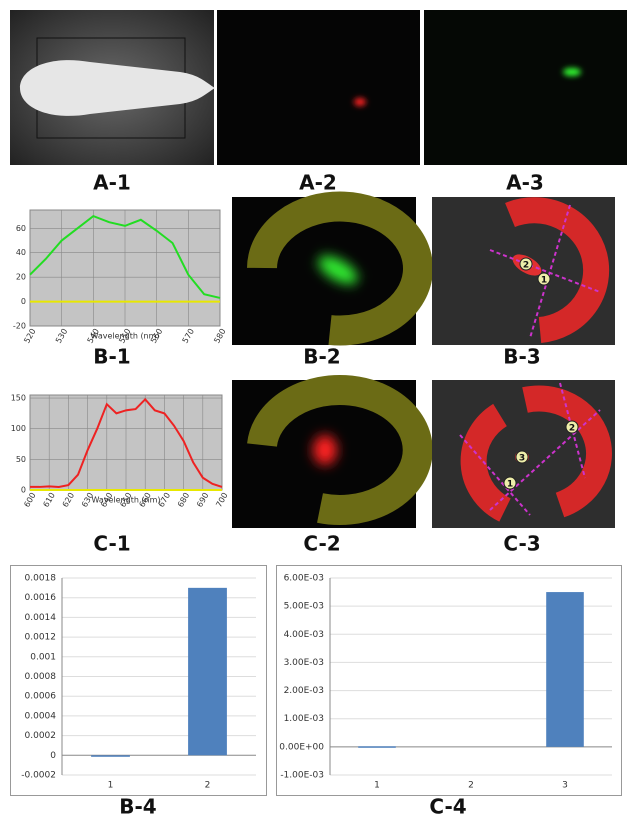 Image resolution: width=627 pixels, height=820 pixels. Describe the element at coordinates (21, 228) in the screenshot. I see `y-tick-label: 60` at that location.